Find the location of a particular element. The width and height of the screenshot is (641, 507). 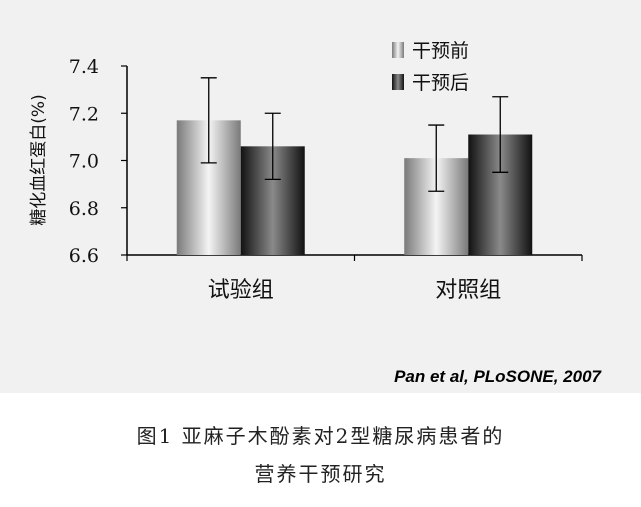

x-category-label: 对照组 is located at coordinates (468, 290).